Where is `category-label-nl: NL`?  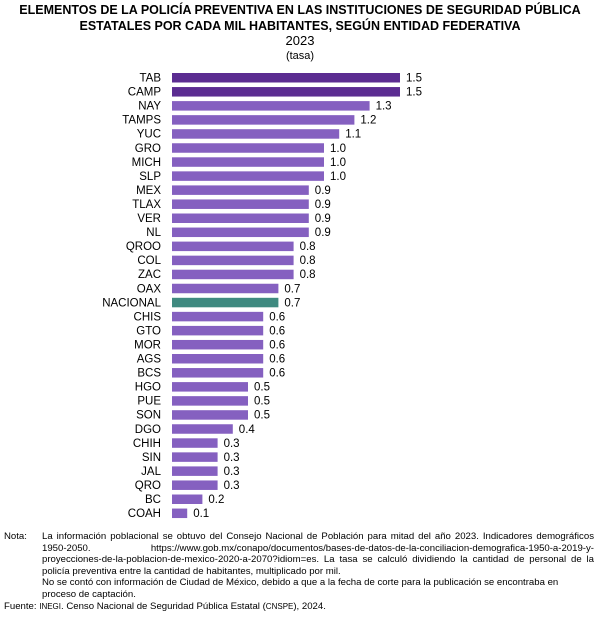 category-label-nl: NL is located at coordinates (153, 233).